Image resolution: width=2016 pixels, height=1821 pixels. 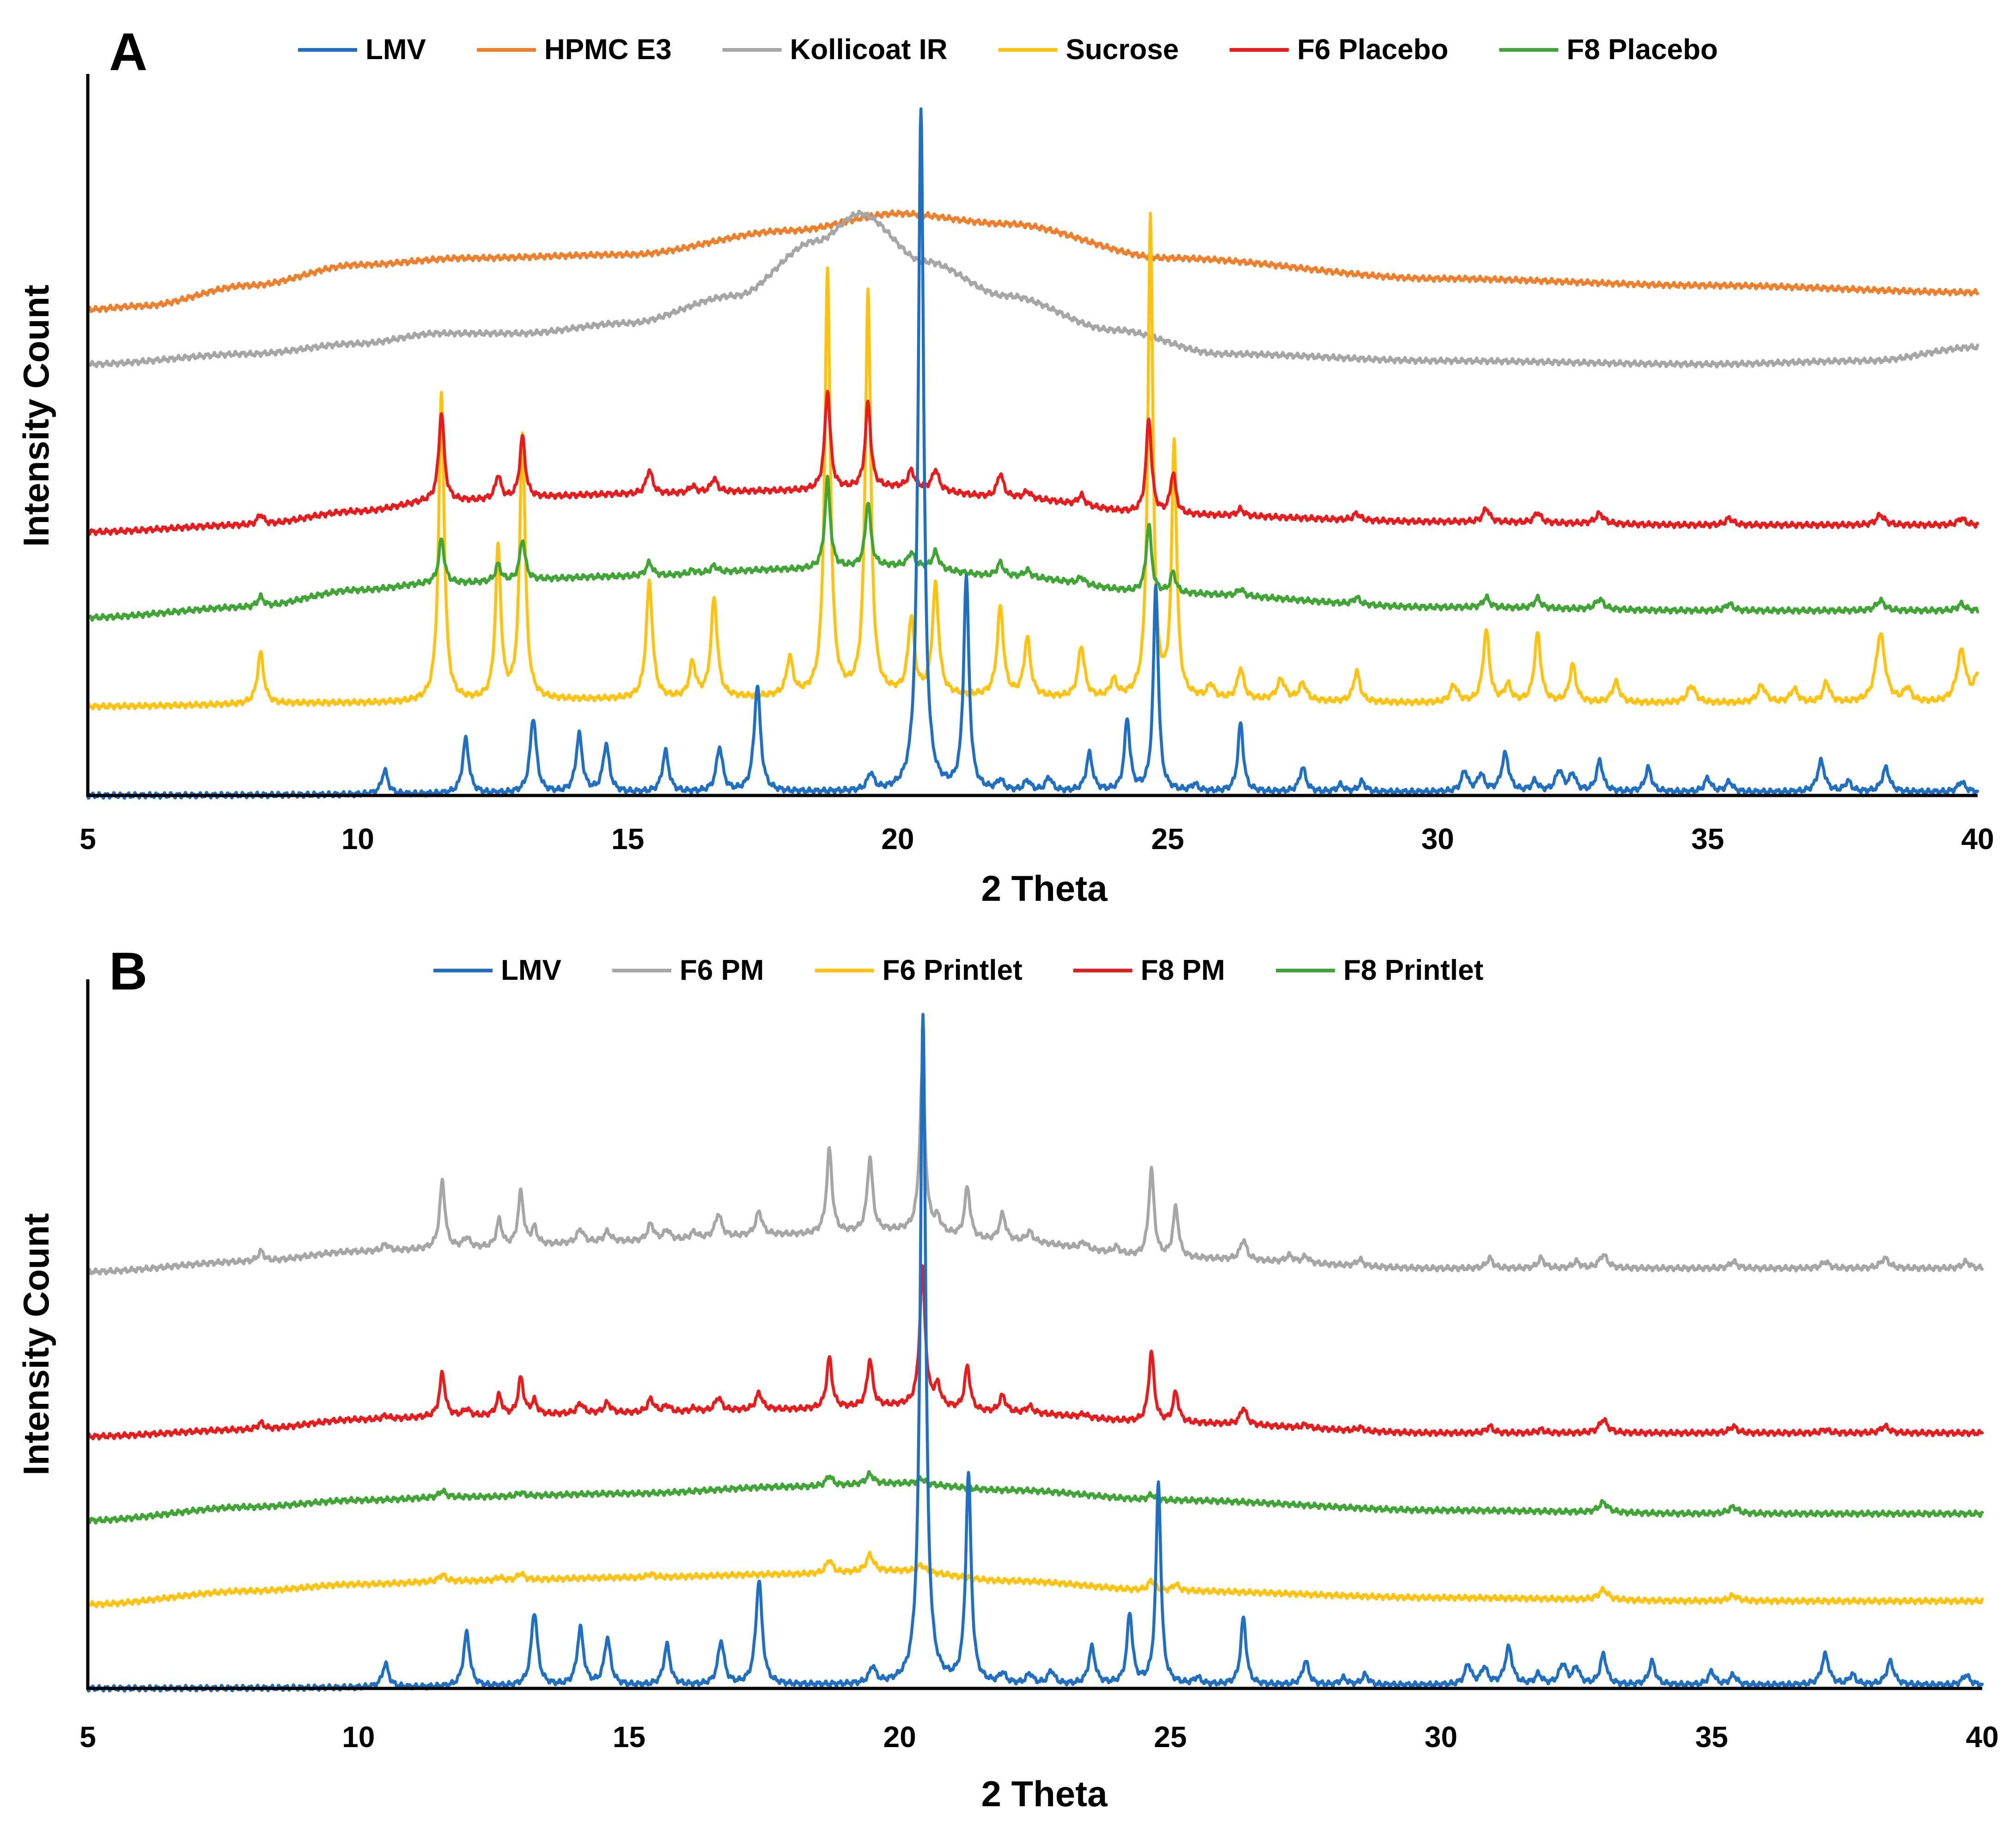 I want to click on series-line-f8-pm, so click(x=1035, y=1352).